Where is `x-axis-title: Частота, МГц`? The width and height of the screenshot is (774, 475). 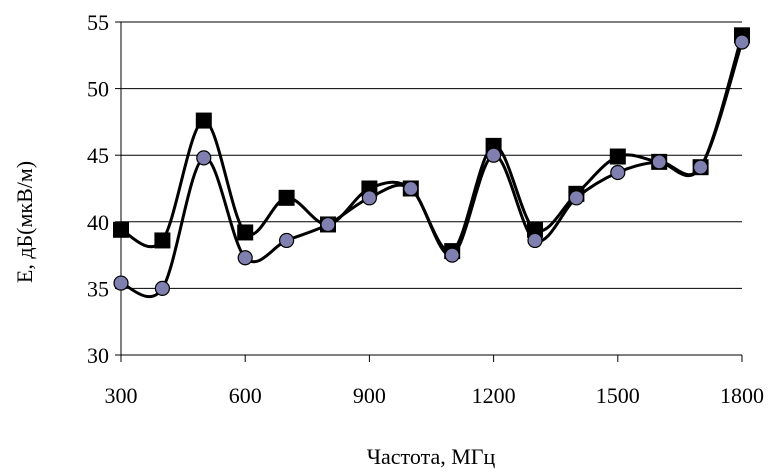 x-axis-title: Частота, МГц is located at coordinates (431, 456).